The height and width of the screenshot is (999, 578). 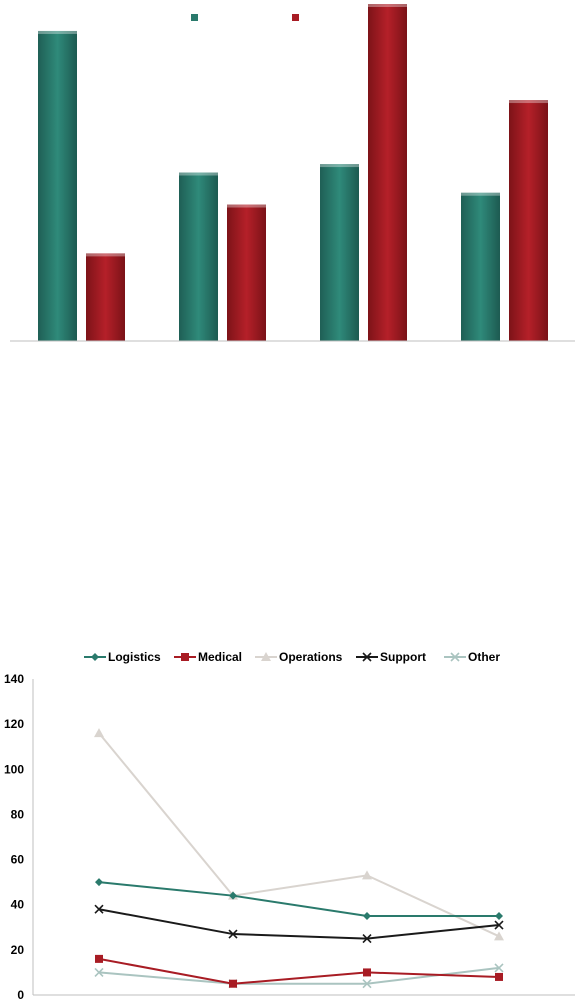 I want to click on y-tick-label: 100, so click(x=14, y=769).